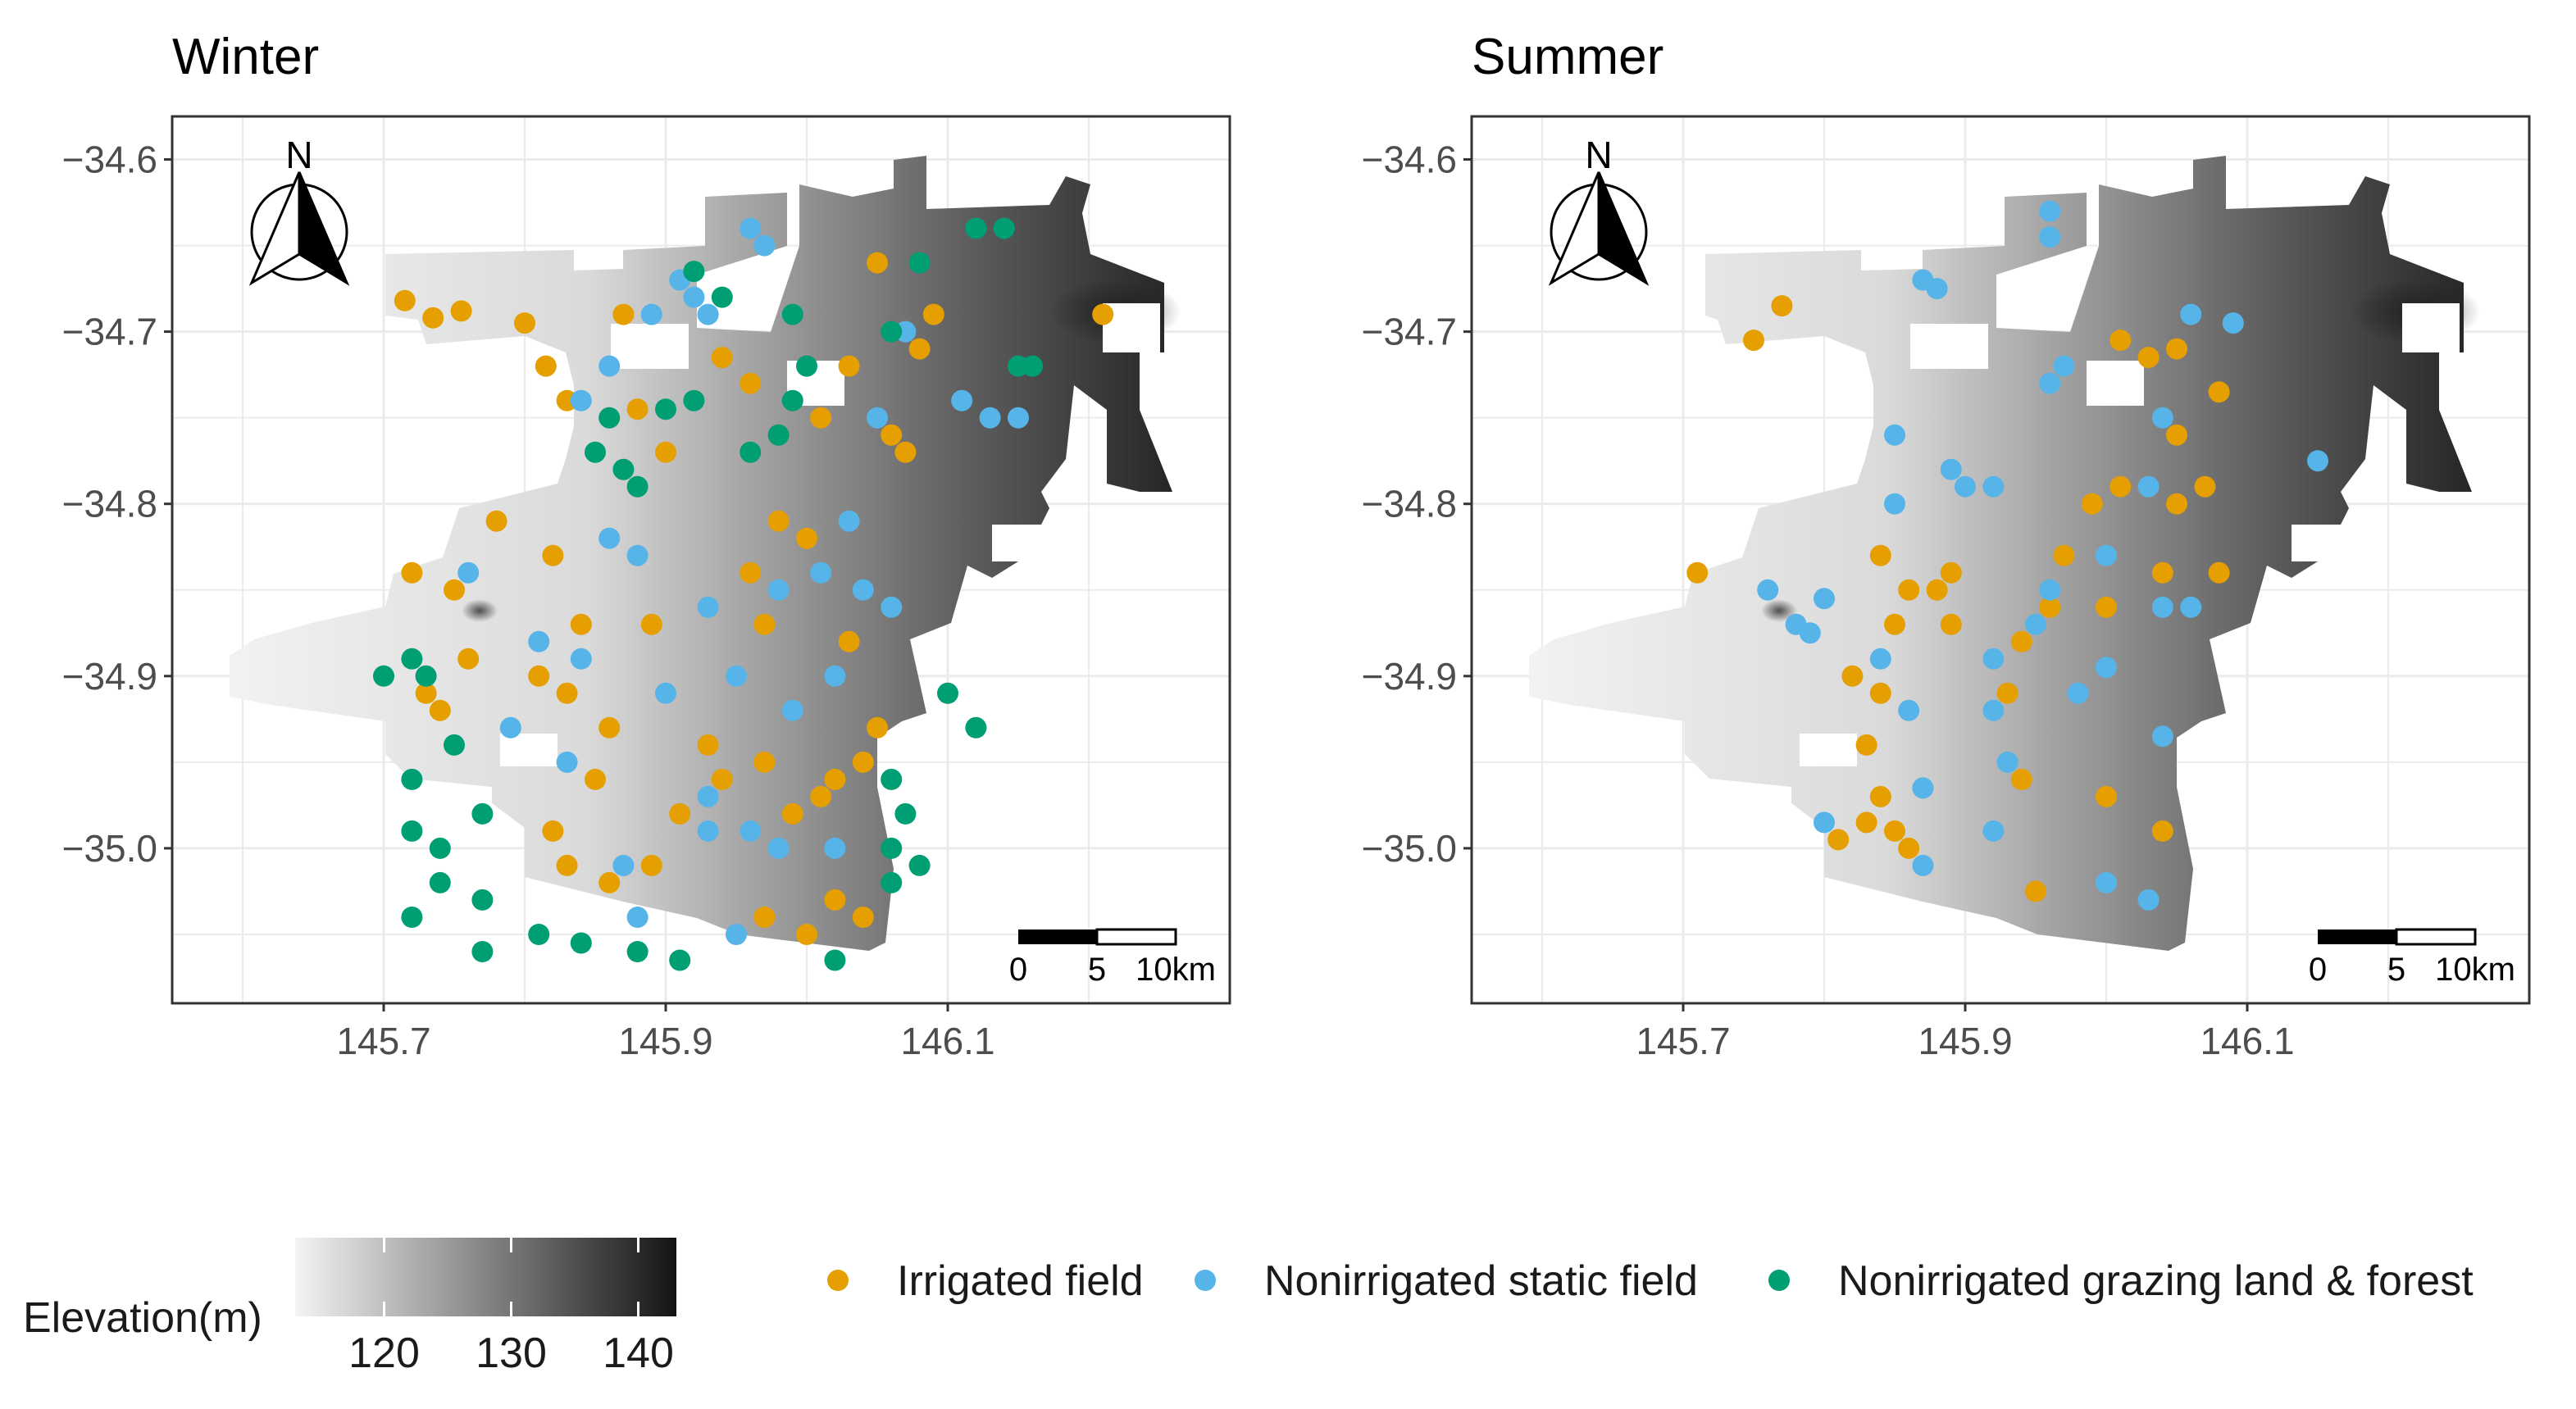 The image size is (2576, 1409). I want to click on legend-item-irrigated: Irrigated field, so click(986, 1281).